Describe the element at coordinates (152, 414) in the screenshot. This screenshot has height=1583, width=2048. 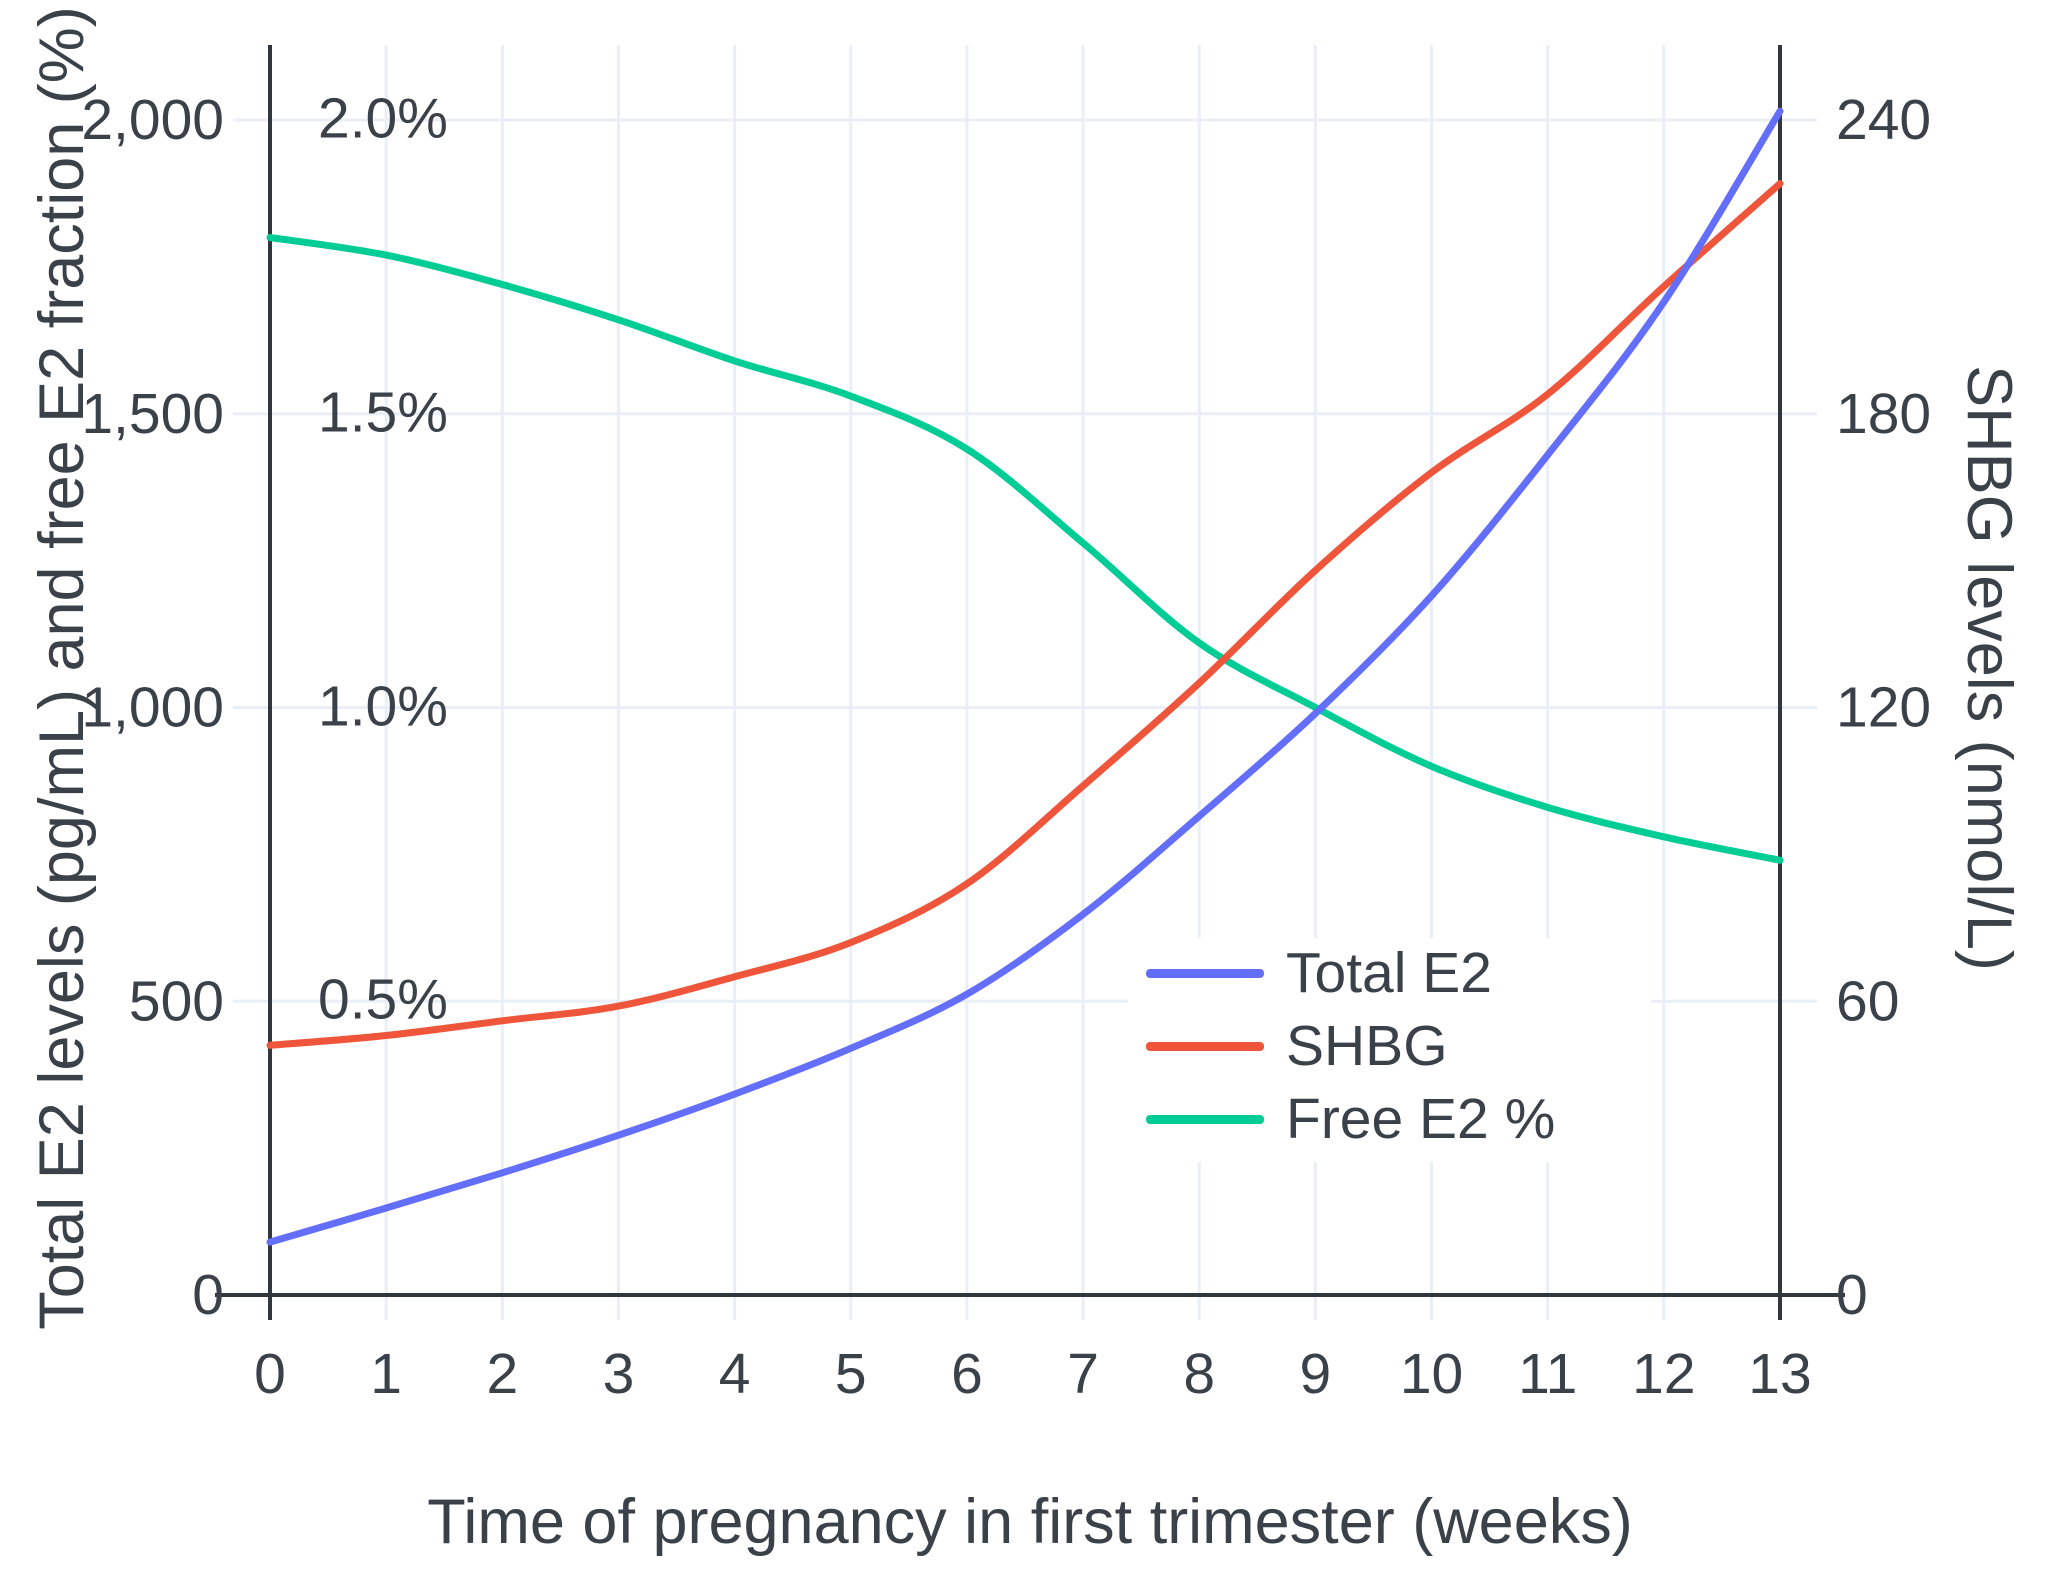
I see `left-y-tick-label: 1,500` at that location.